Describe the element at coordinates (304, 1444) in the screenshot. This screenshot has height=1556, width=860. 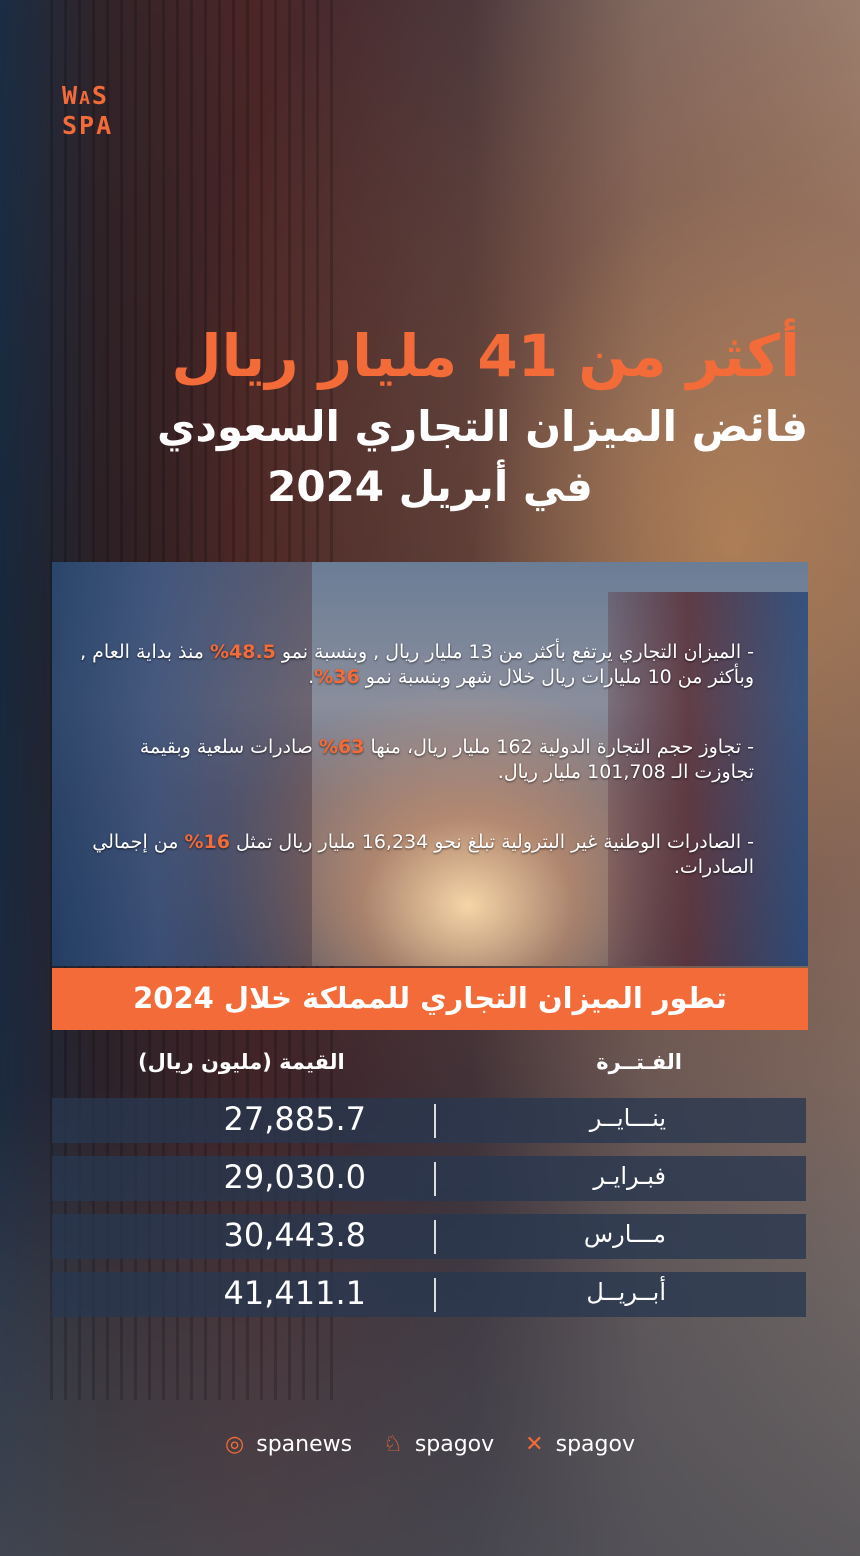
I see `instagram-handle: spanews` at that location.